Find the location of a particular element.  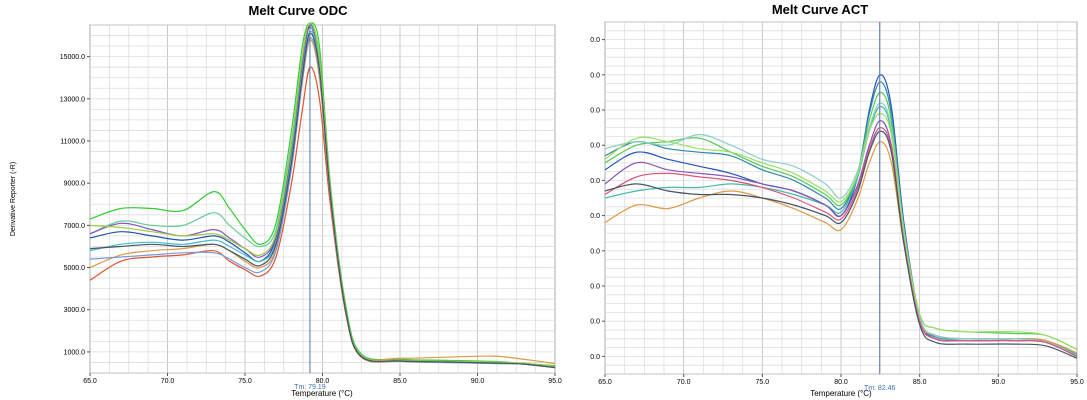

act-x-tick-label: 95.0 is located at coordinates (1077, 382).